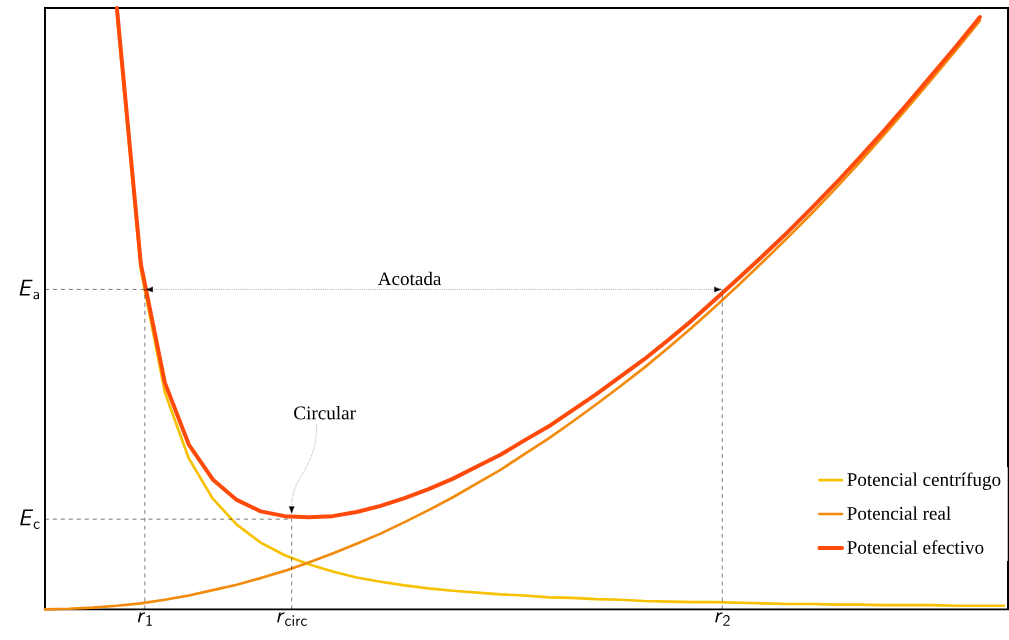  I want to click on legend-label: Potencial efectivo, so click(915, 547).